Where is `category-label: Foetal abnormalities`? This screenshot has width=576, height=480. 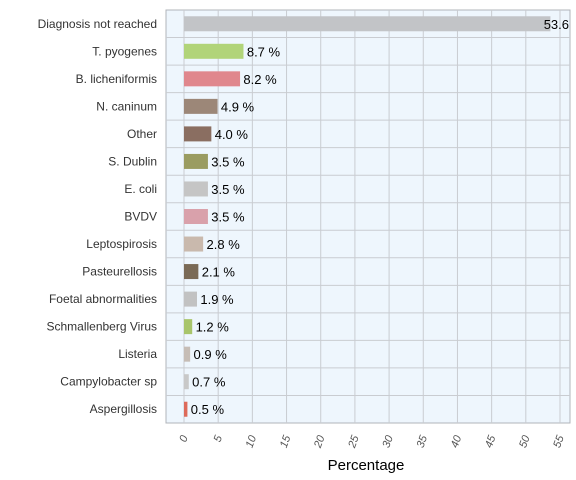 category-label: Foetal abnormalities is located at coordinates (103, 299).